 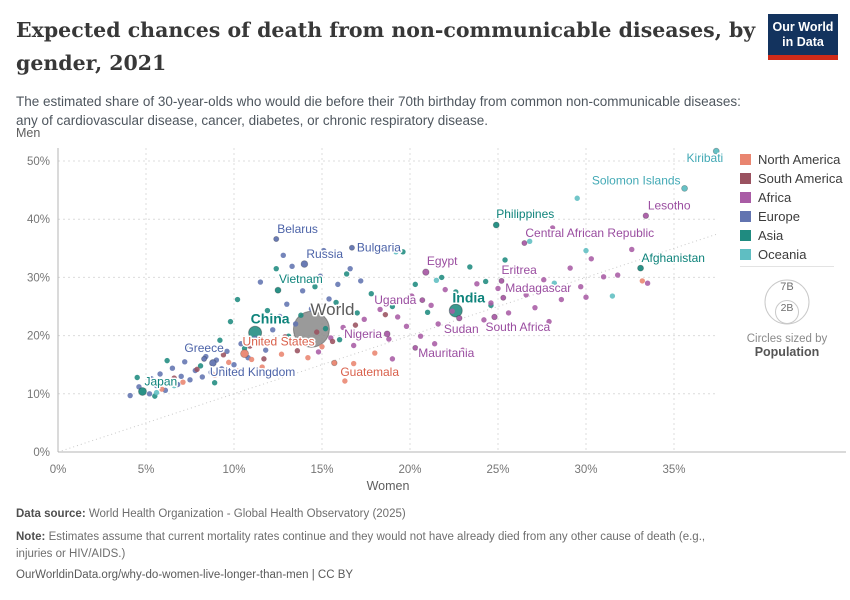 What do you see at coordinates (803, 37) in the screenshot?
I see `owid-logo: Our World in Data` at bounding box center [803, 37].